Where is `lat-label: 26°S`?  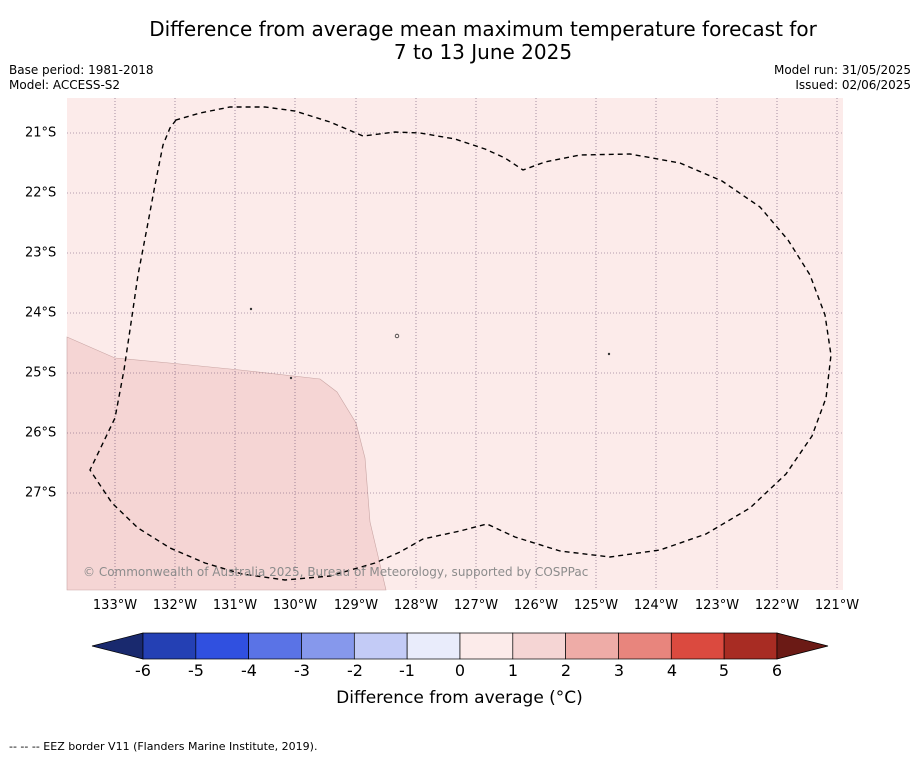
lat-label: 26°S is located at coordinates (41, 433).